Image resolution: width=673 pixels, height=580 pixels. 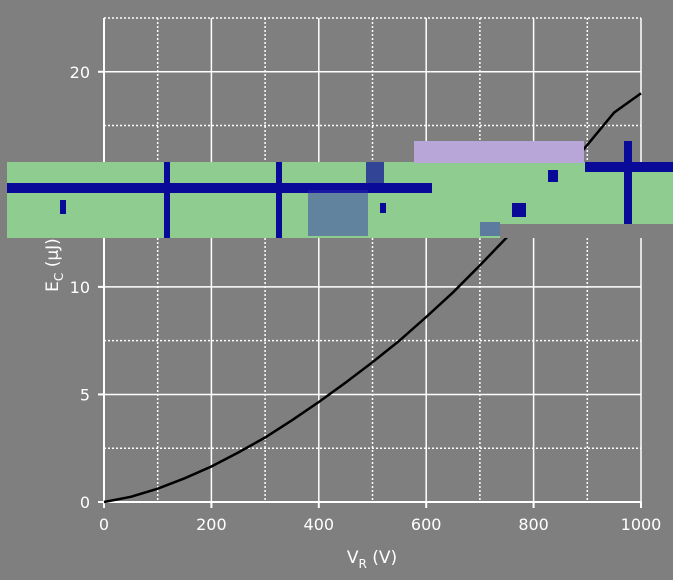 I want to click on y-axis-label-unit: (μJ), so click(x=53, y=255).